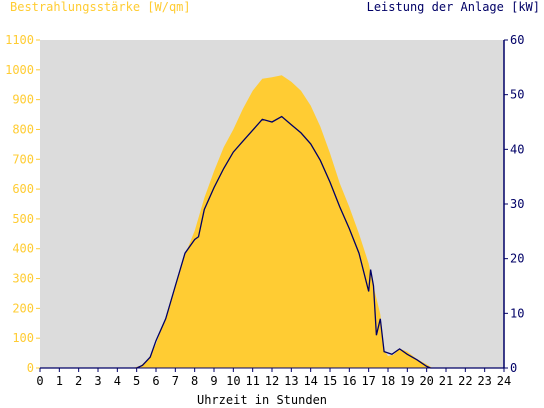  I want to click on x-tick-label: 6, so click(155, 381).